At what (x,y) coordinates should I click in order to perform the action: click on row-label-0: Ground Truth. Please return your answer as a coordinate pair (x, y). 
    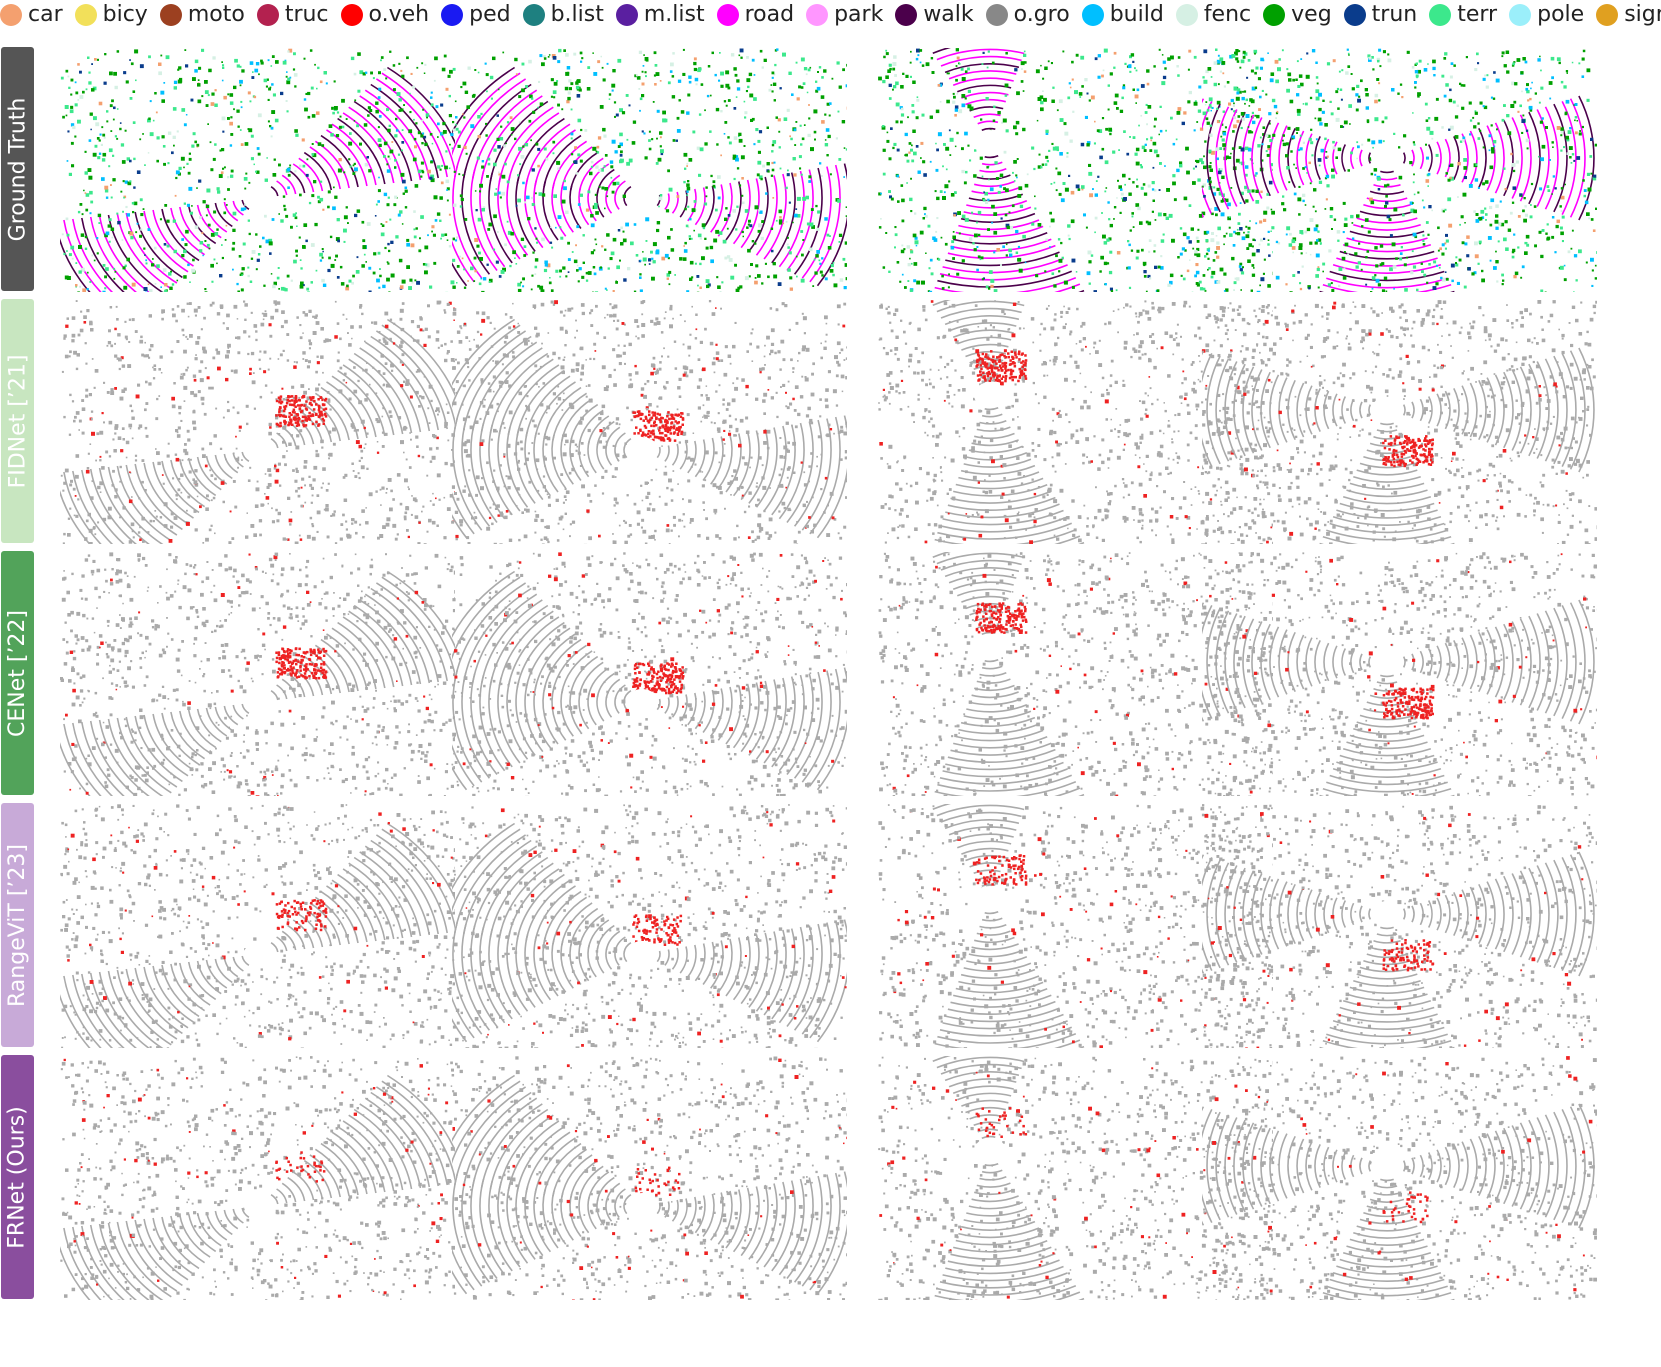
    Looking at the image, I should click on (17, 169).